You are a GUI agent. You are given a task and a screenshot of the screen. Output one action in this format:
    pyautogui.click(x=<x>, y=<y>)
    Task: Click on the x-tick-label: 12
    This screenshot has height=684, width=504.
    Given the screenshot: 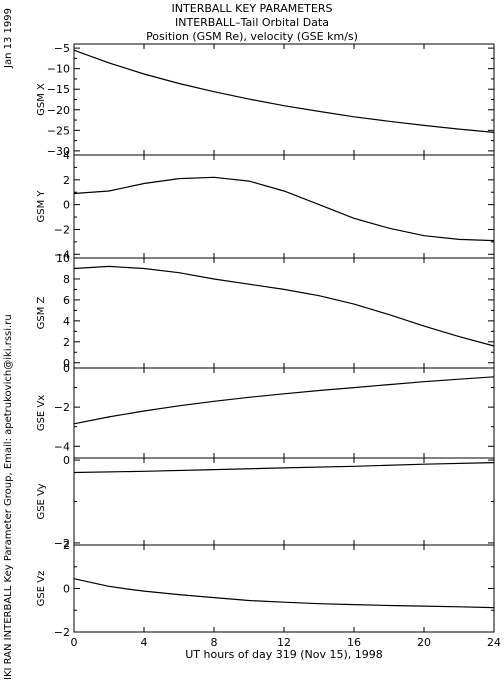 What is the action you would take?
    pyautogui.click(x=284, y=642)
    